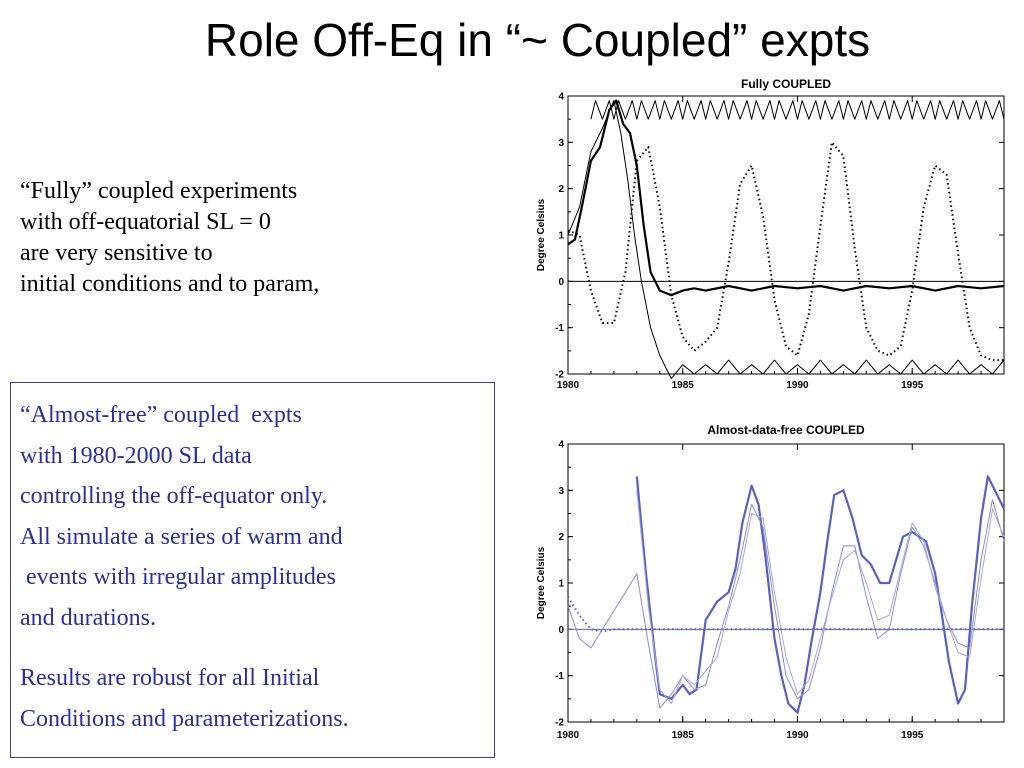  I want to click on intro-line: are very sensitive to, so click(116, 253).